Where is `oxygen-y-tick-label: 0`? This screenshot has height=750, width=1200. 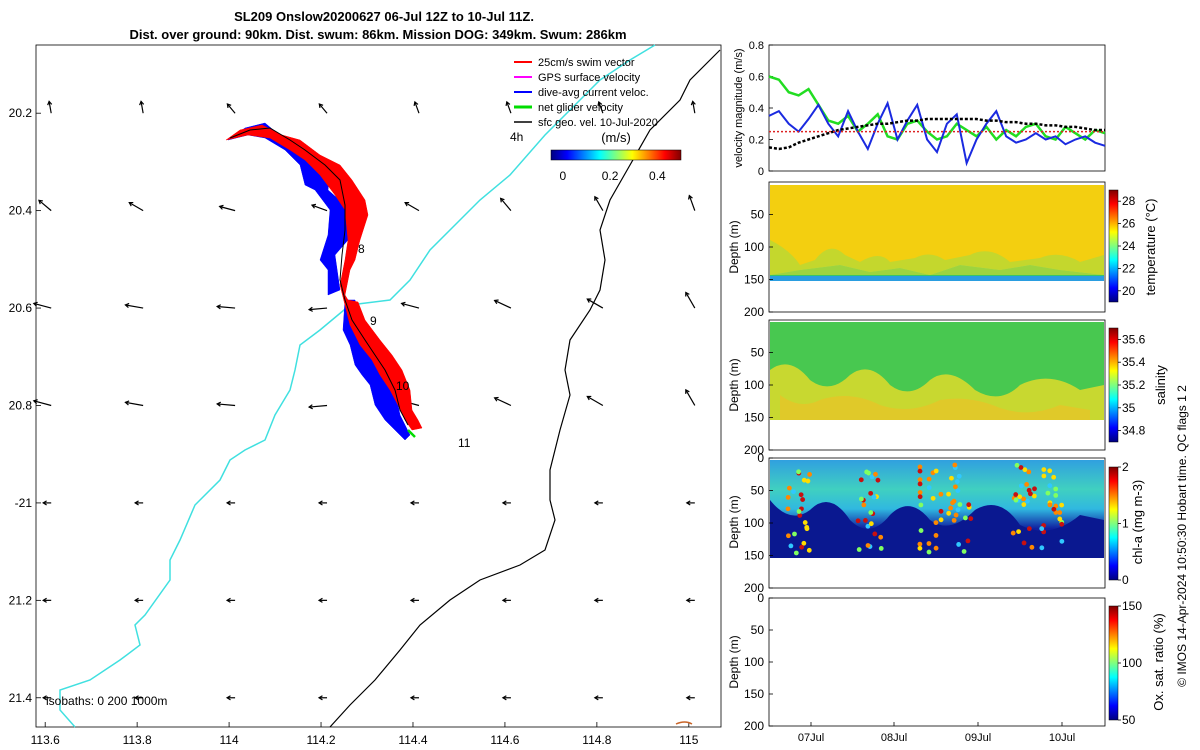
oxygen-y-tick-label: 0 is located at coordinates (760, 598).